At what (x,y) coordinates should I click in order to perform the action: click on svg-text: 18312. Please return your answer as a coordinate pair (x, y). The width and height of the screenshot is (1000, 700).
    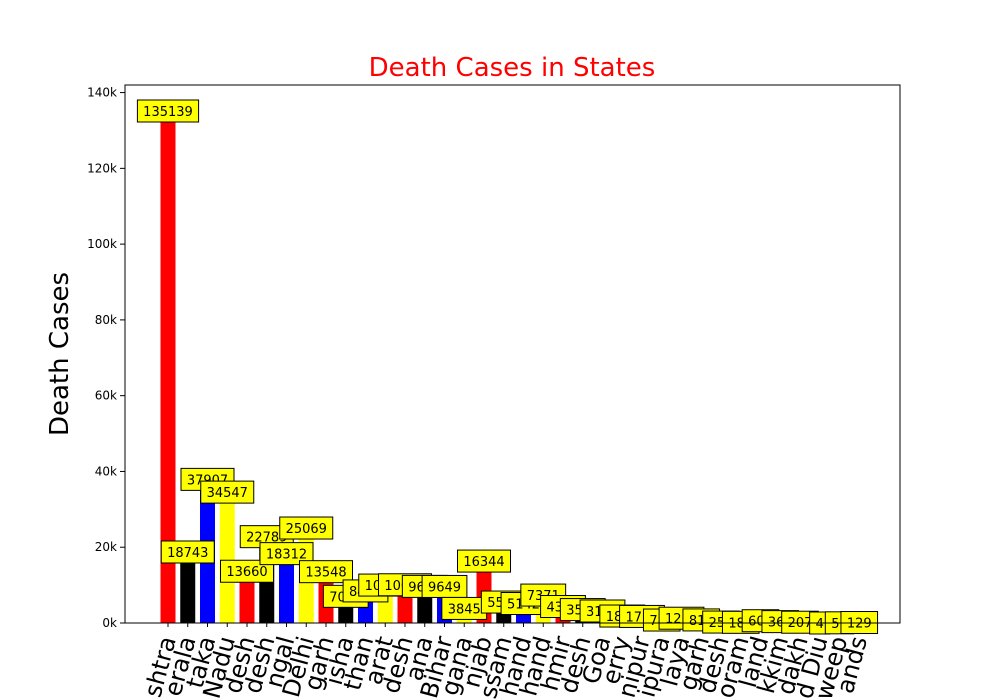
    Looking at the image, I should click on (286, 555).